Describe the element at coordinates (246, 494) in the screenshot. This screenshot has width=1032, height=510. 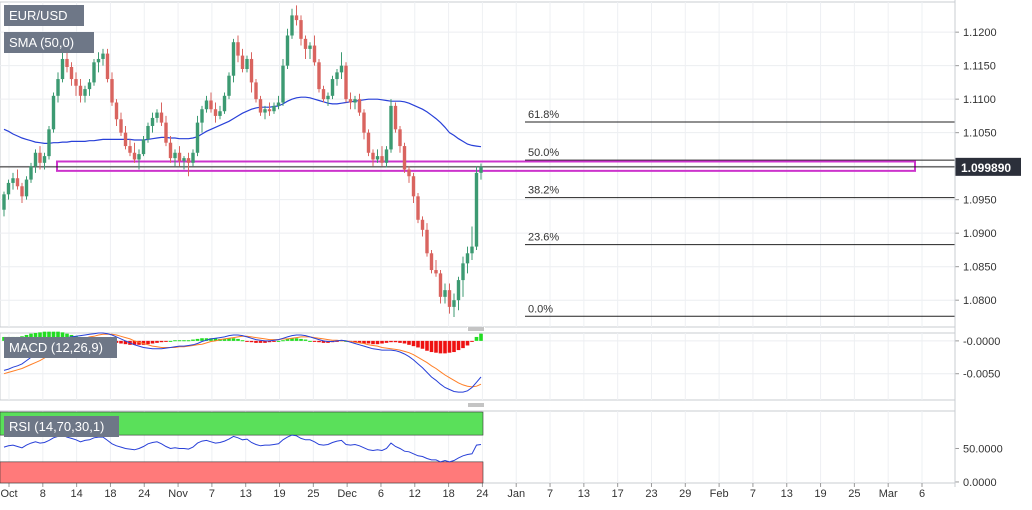
I see `time-tick-label: 13` at that location.